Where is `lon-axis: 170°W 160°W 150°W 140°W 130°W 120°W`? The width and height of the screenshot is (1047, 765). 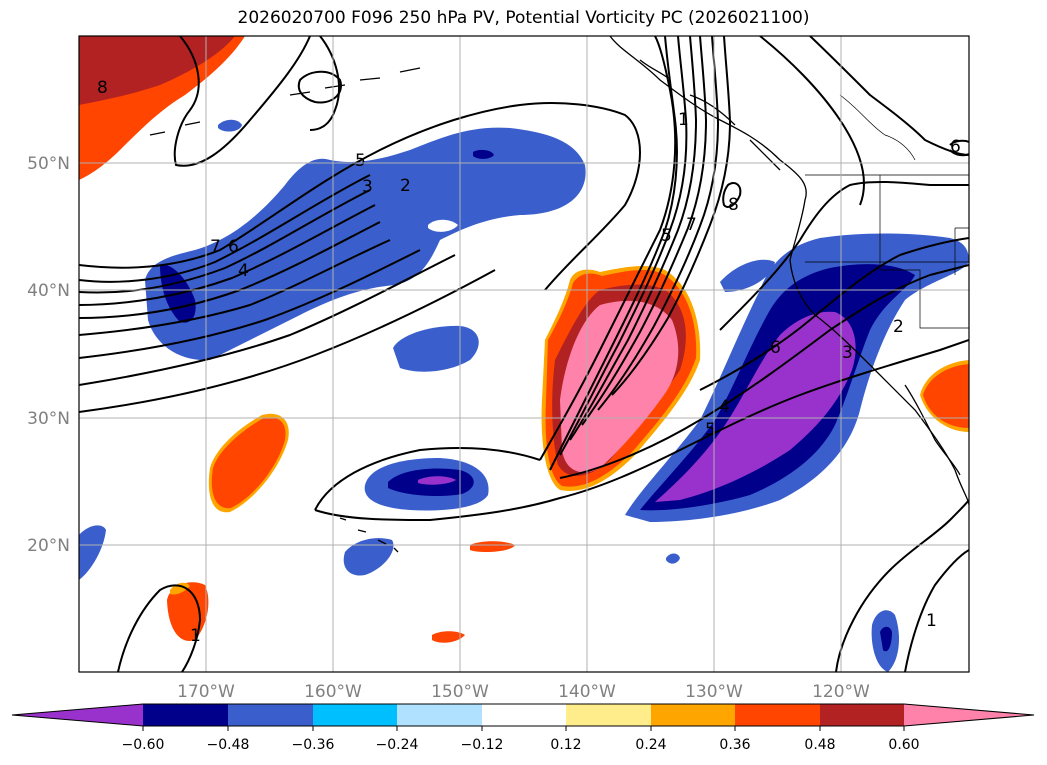 lon-axis: 170°W 160°W 150°W 140°W 130°W 120°W is located at coordinates (523, 692).